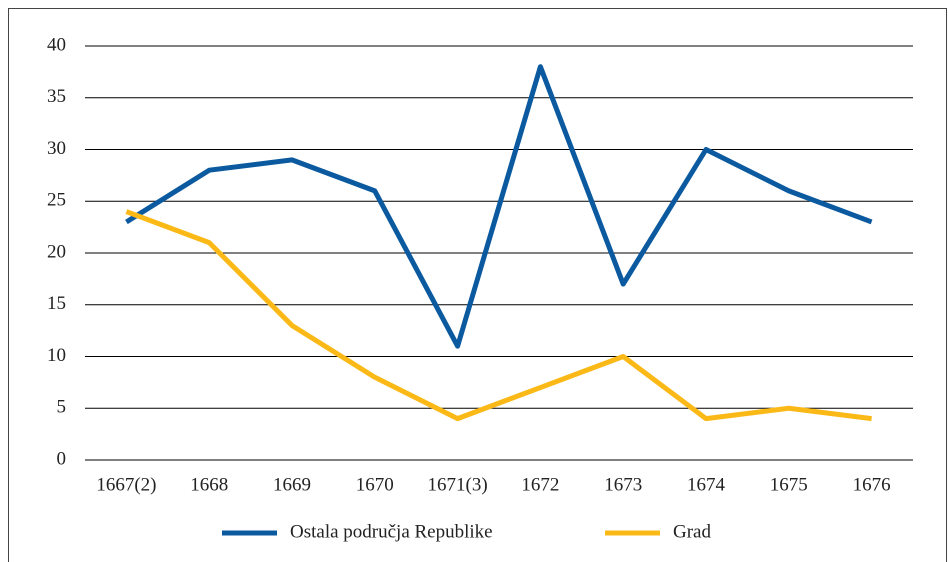 The image size is (948, 562). Describe the element at coordinates (126, 484) in the screenshot. I see `x-tick-label: 1667(2)` at that location.